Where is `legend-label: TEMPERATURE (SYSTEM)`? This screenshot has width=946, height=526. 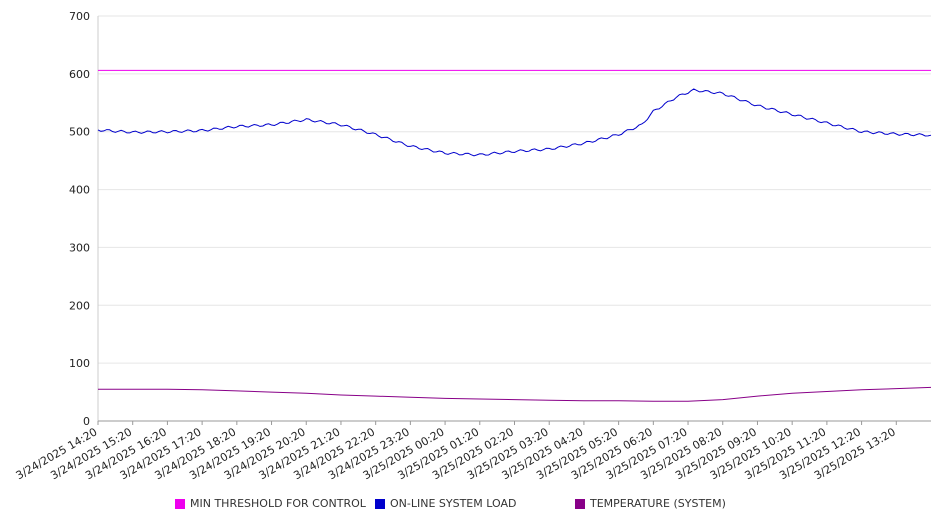
legend-label: TEMPERATURE (SYSTEM) is located at coordinates (658, 503).